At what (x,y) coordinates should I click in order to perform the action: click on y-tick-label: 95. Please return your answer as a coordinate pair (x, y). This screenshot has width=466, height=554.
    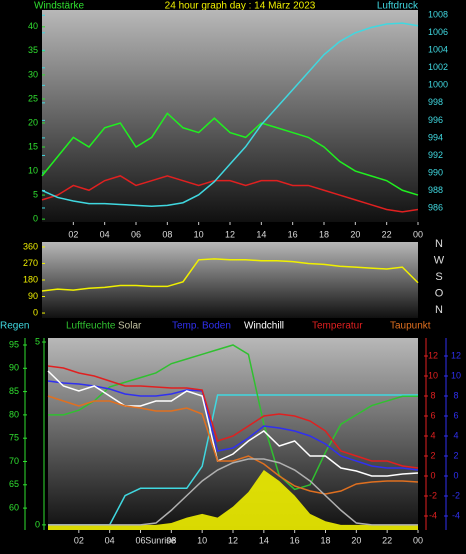
    Looking at the image, I should click on (14, 344).